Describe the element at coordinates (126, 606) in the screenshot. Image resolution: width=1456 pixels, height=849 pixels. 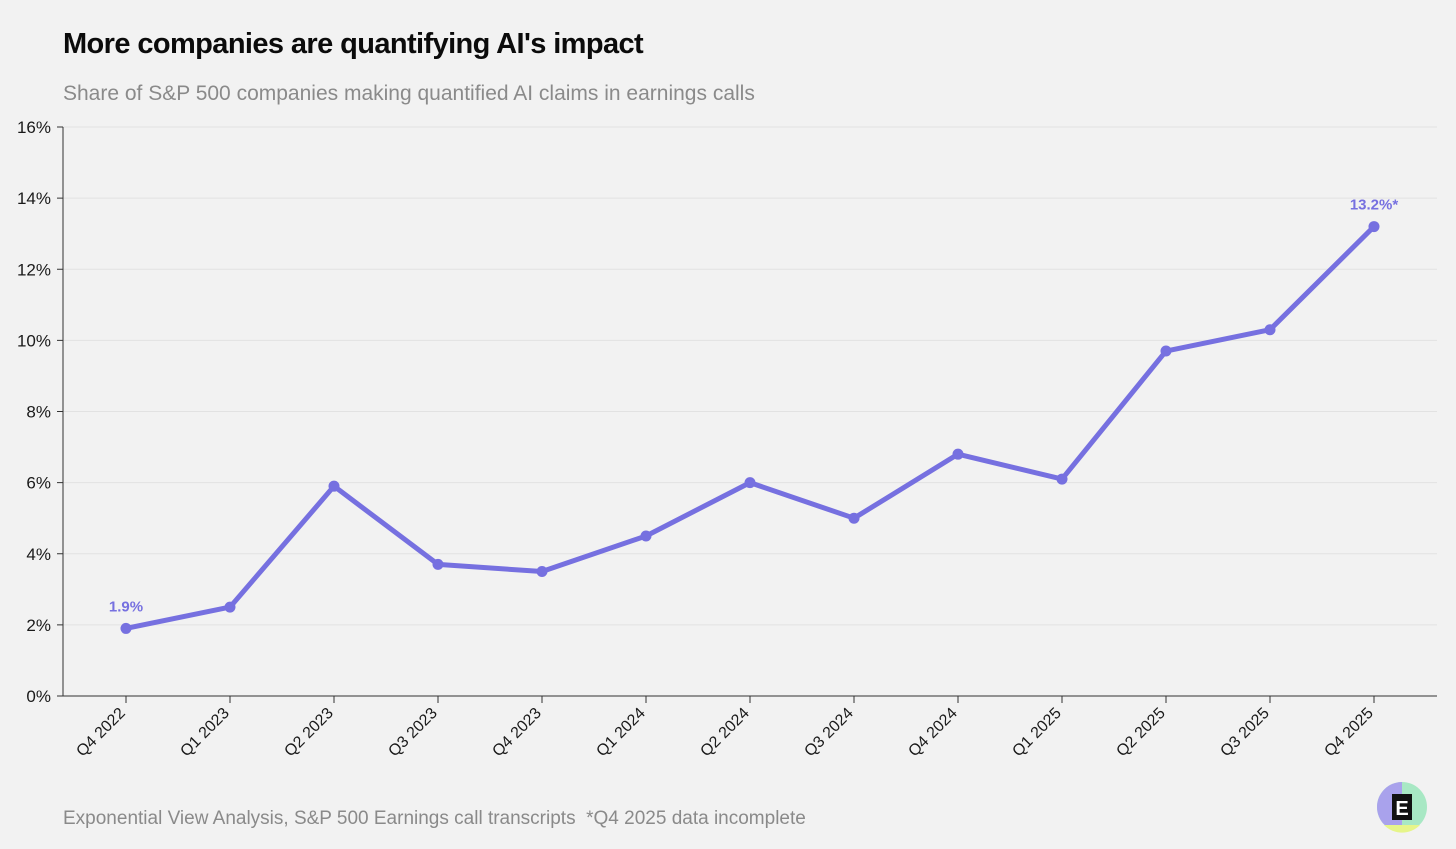
I see `data-label: 1.9%` at that location.